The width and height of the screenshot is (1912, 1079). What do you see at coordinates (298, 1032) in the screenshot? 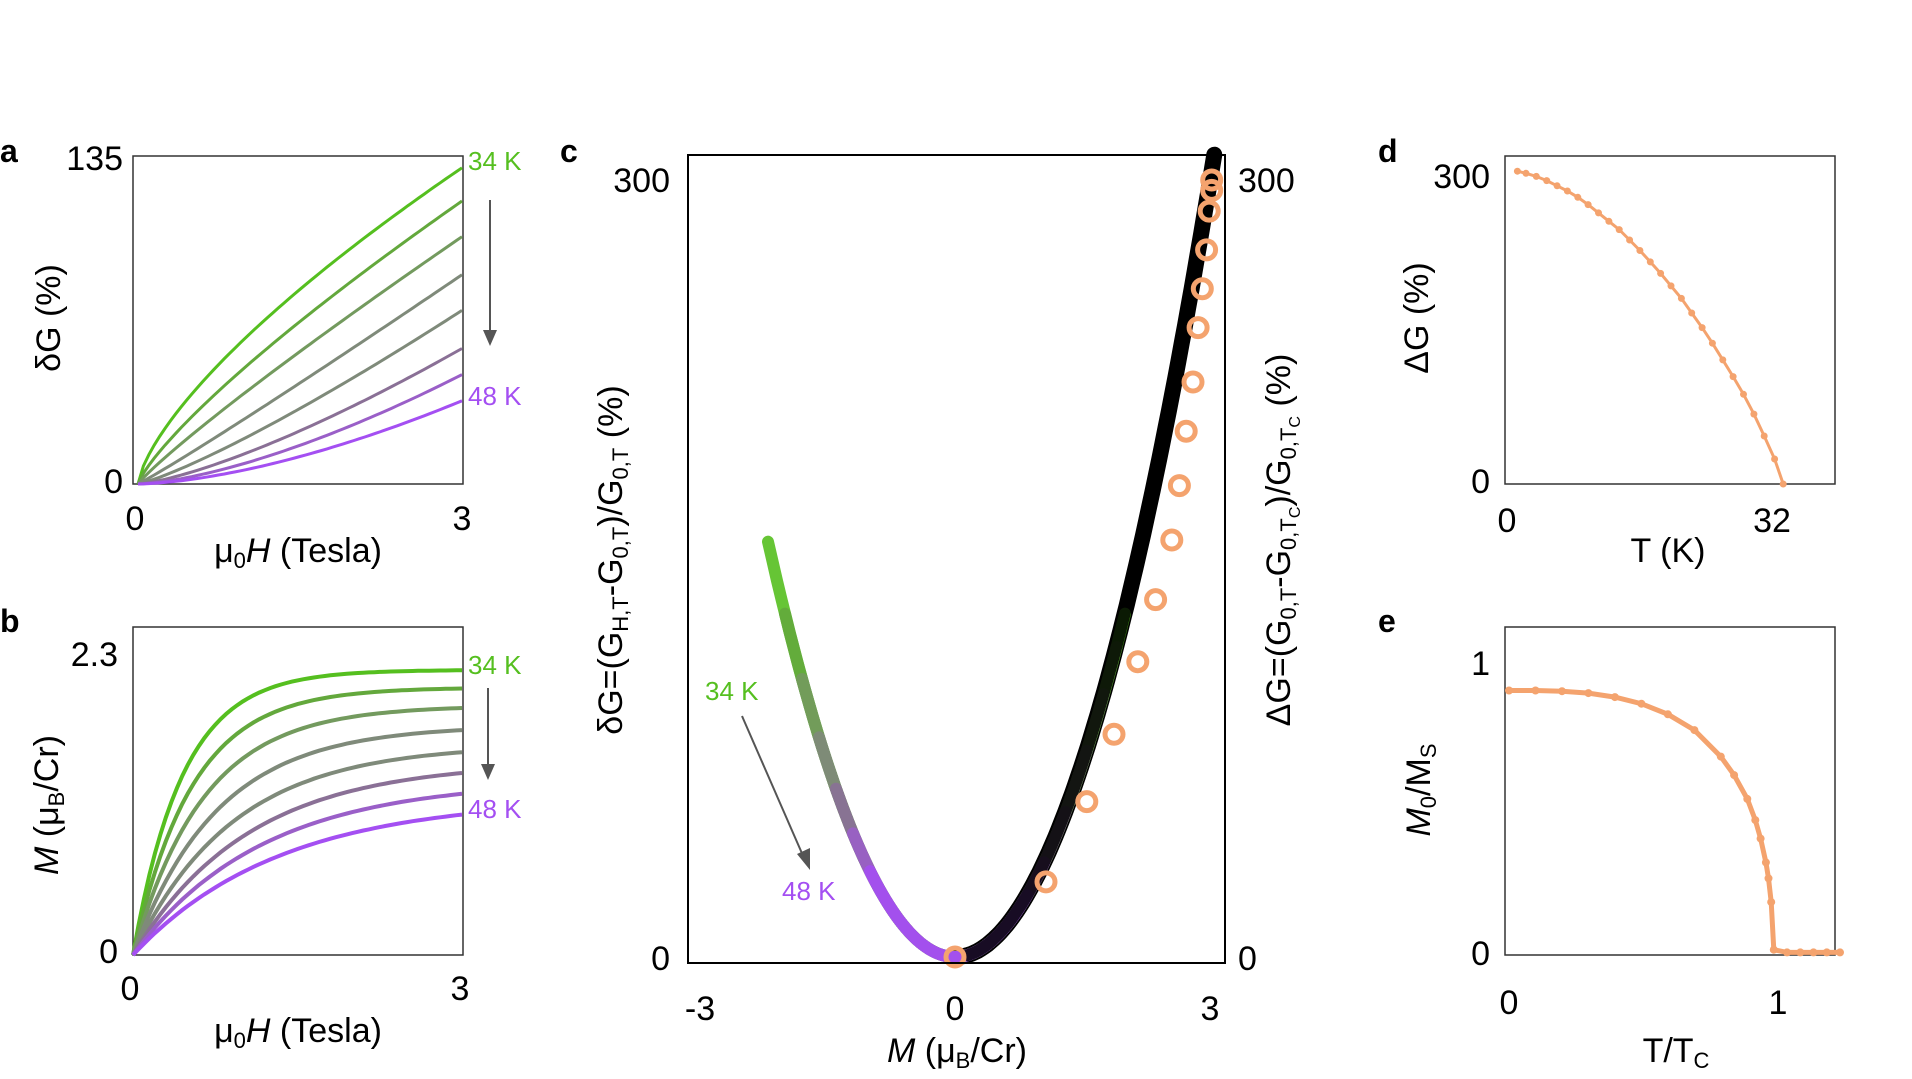
I see `panel-b-xlabel: μ0H (Tesla)` at bounding box center [298, 1032].